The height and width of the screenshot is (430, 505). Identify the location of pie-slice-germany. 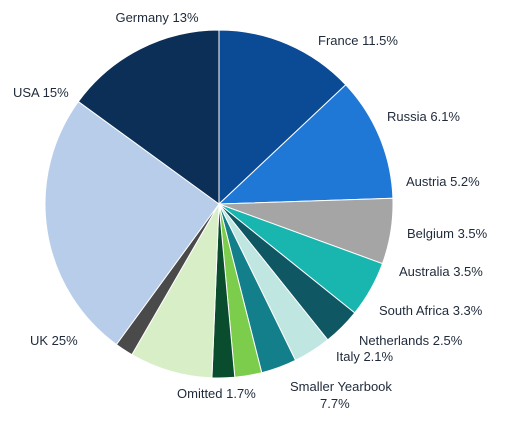
(282, 117).